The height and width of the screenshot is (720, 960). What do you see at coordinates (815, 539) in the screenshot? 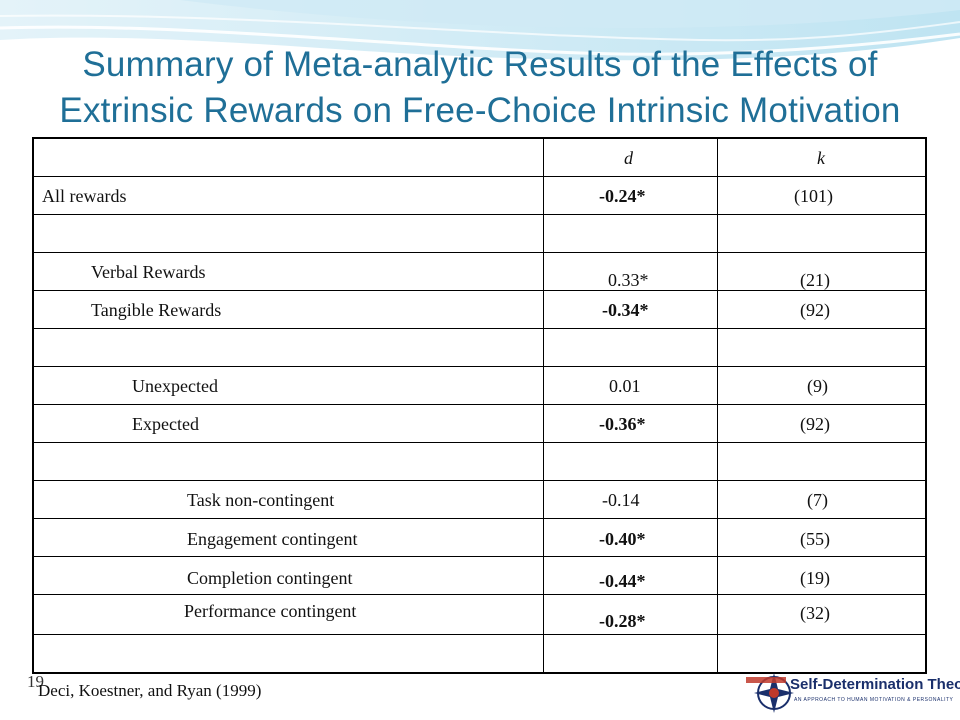
I see `row-k-value: (55)` at bounding box center [815, 539].